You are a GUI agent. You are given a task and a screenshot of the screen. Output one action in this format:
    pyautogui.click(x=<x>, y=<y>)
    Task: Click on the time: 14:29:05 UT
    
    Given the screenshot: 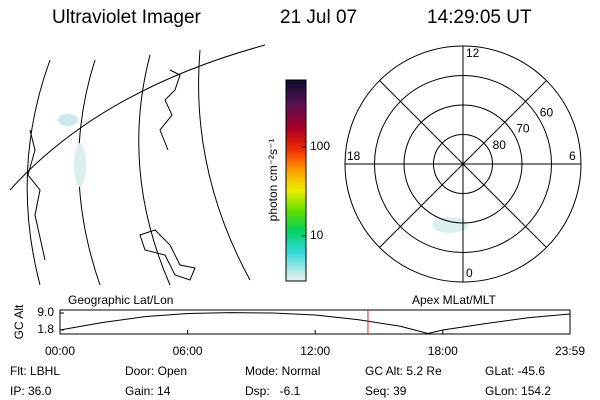 What is the action you would take?
    pyautogui.click(x=479, y=17)
    